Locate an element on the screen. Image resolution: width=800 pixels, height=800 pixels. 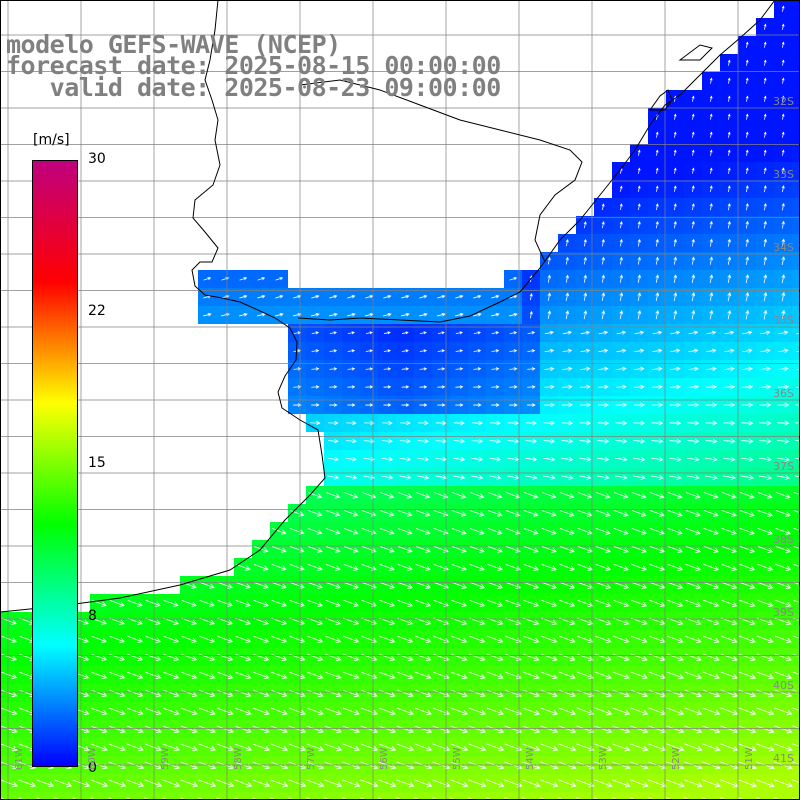
colorbar is located at coordinates (55, 463).